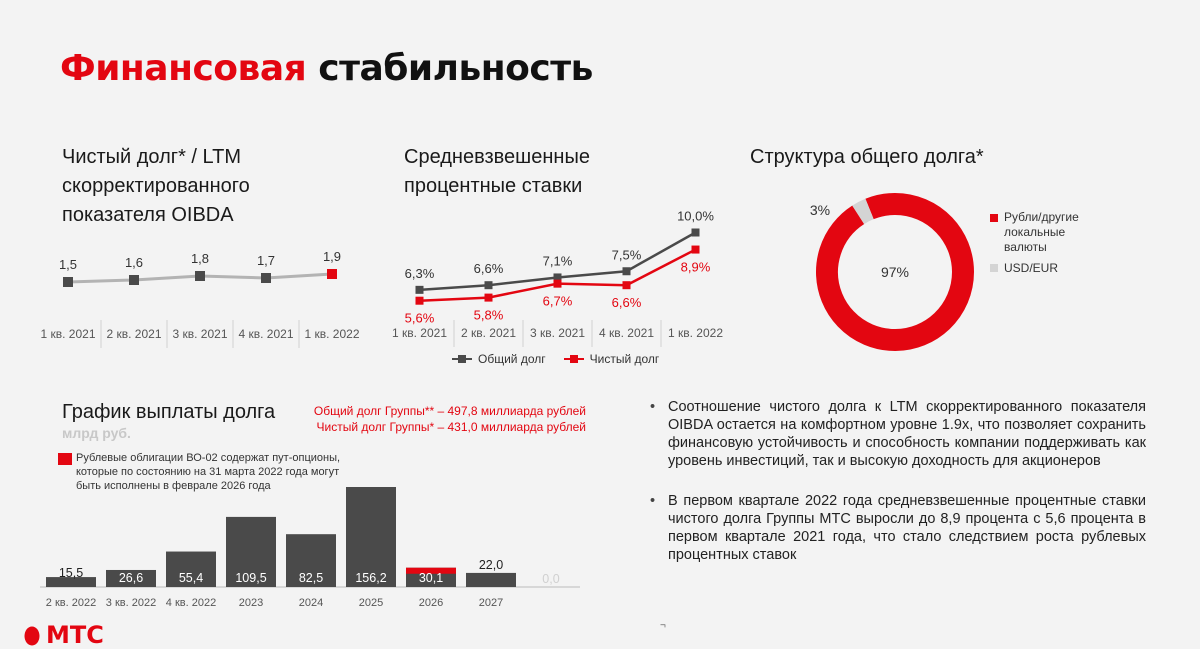 This screenshot has width=1200, height=649. I want to click on net-debt-rate-value-label: 6,6%, so click(627, 302).